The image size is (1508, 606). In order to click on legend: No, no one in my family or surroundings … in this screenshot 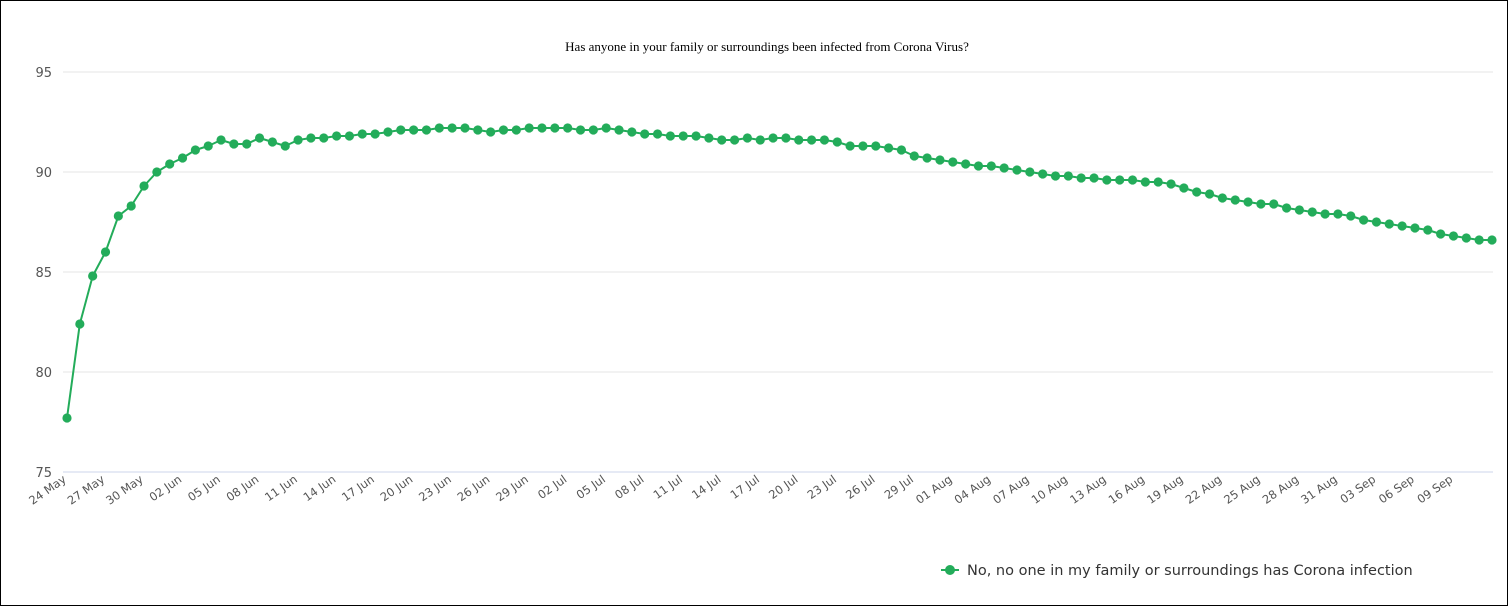, I will do `click(1177, 571)`.